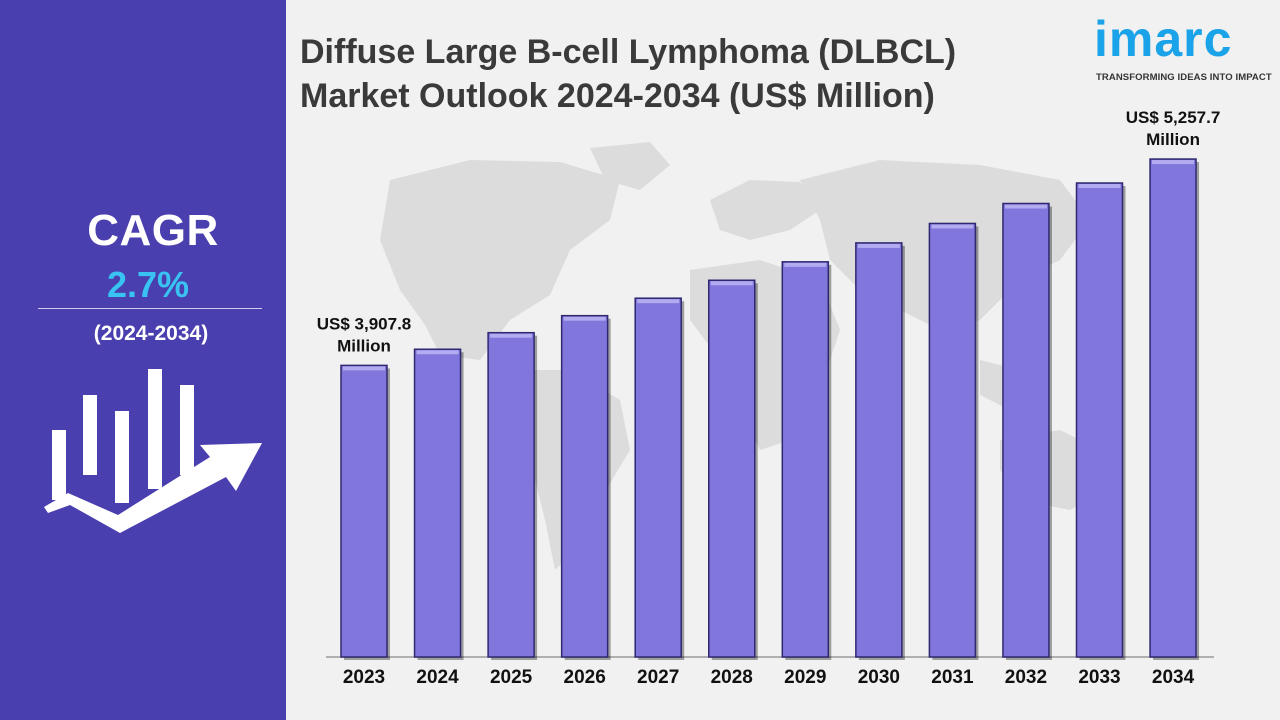 The height and width of the screenshot is (720, 1280). Describe the element at coordinates (148, 284) in the screenshot. I see `cagr-value: 2.7%` at that location.